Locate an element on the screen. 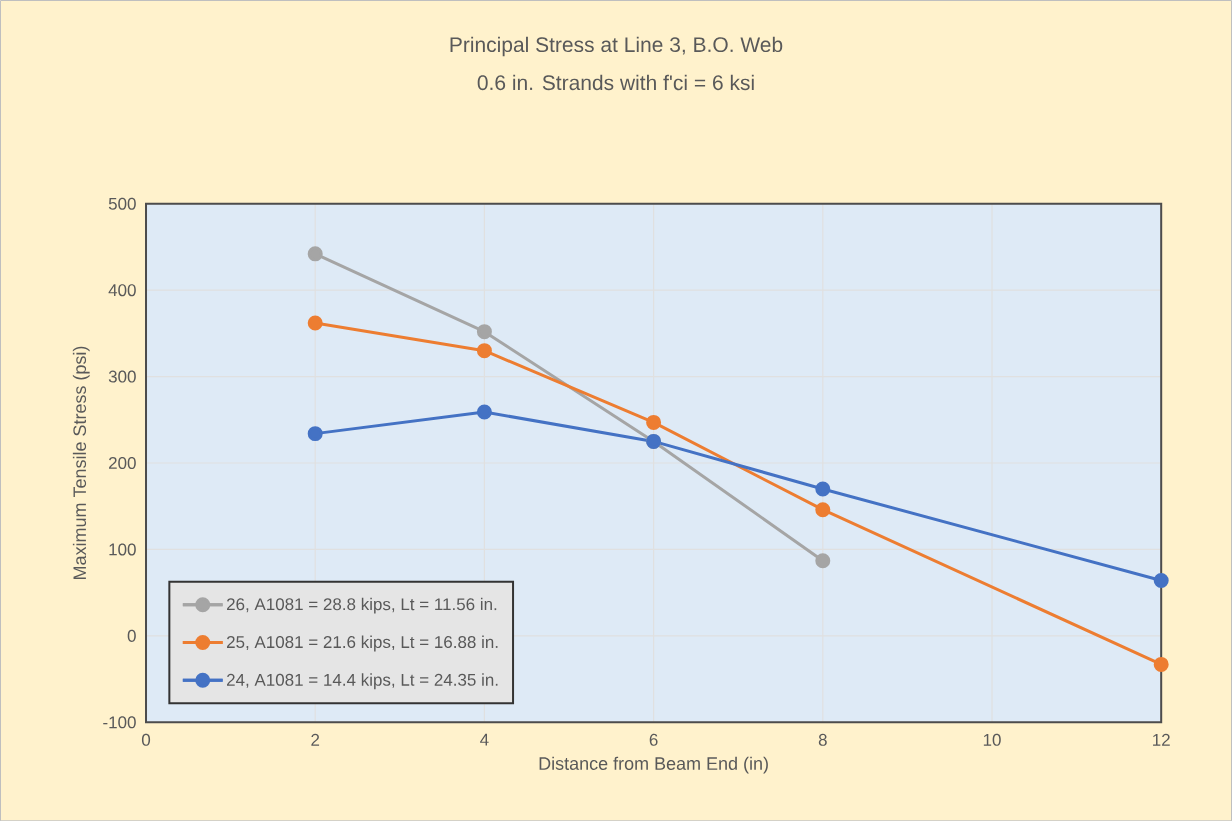 Image resolution: width=1232 pixels, height=821 pixels. legend-label: 24, A1081 = 14.4 kips, Lt = 24.35 in. is located at coordinates (362, 681).